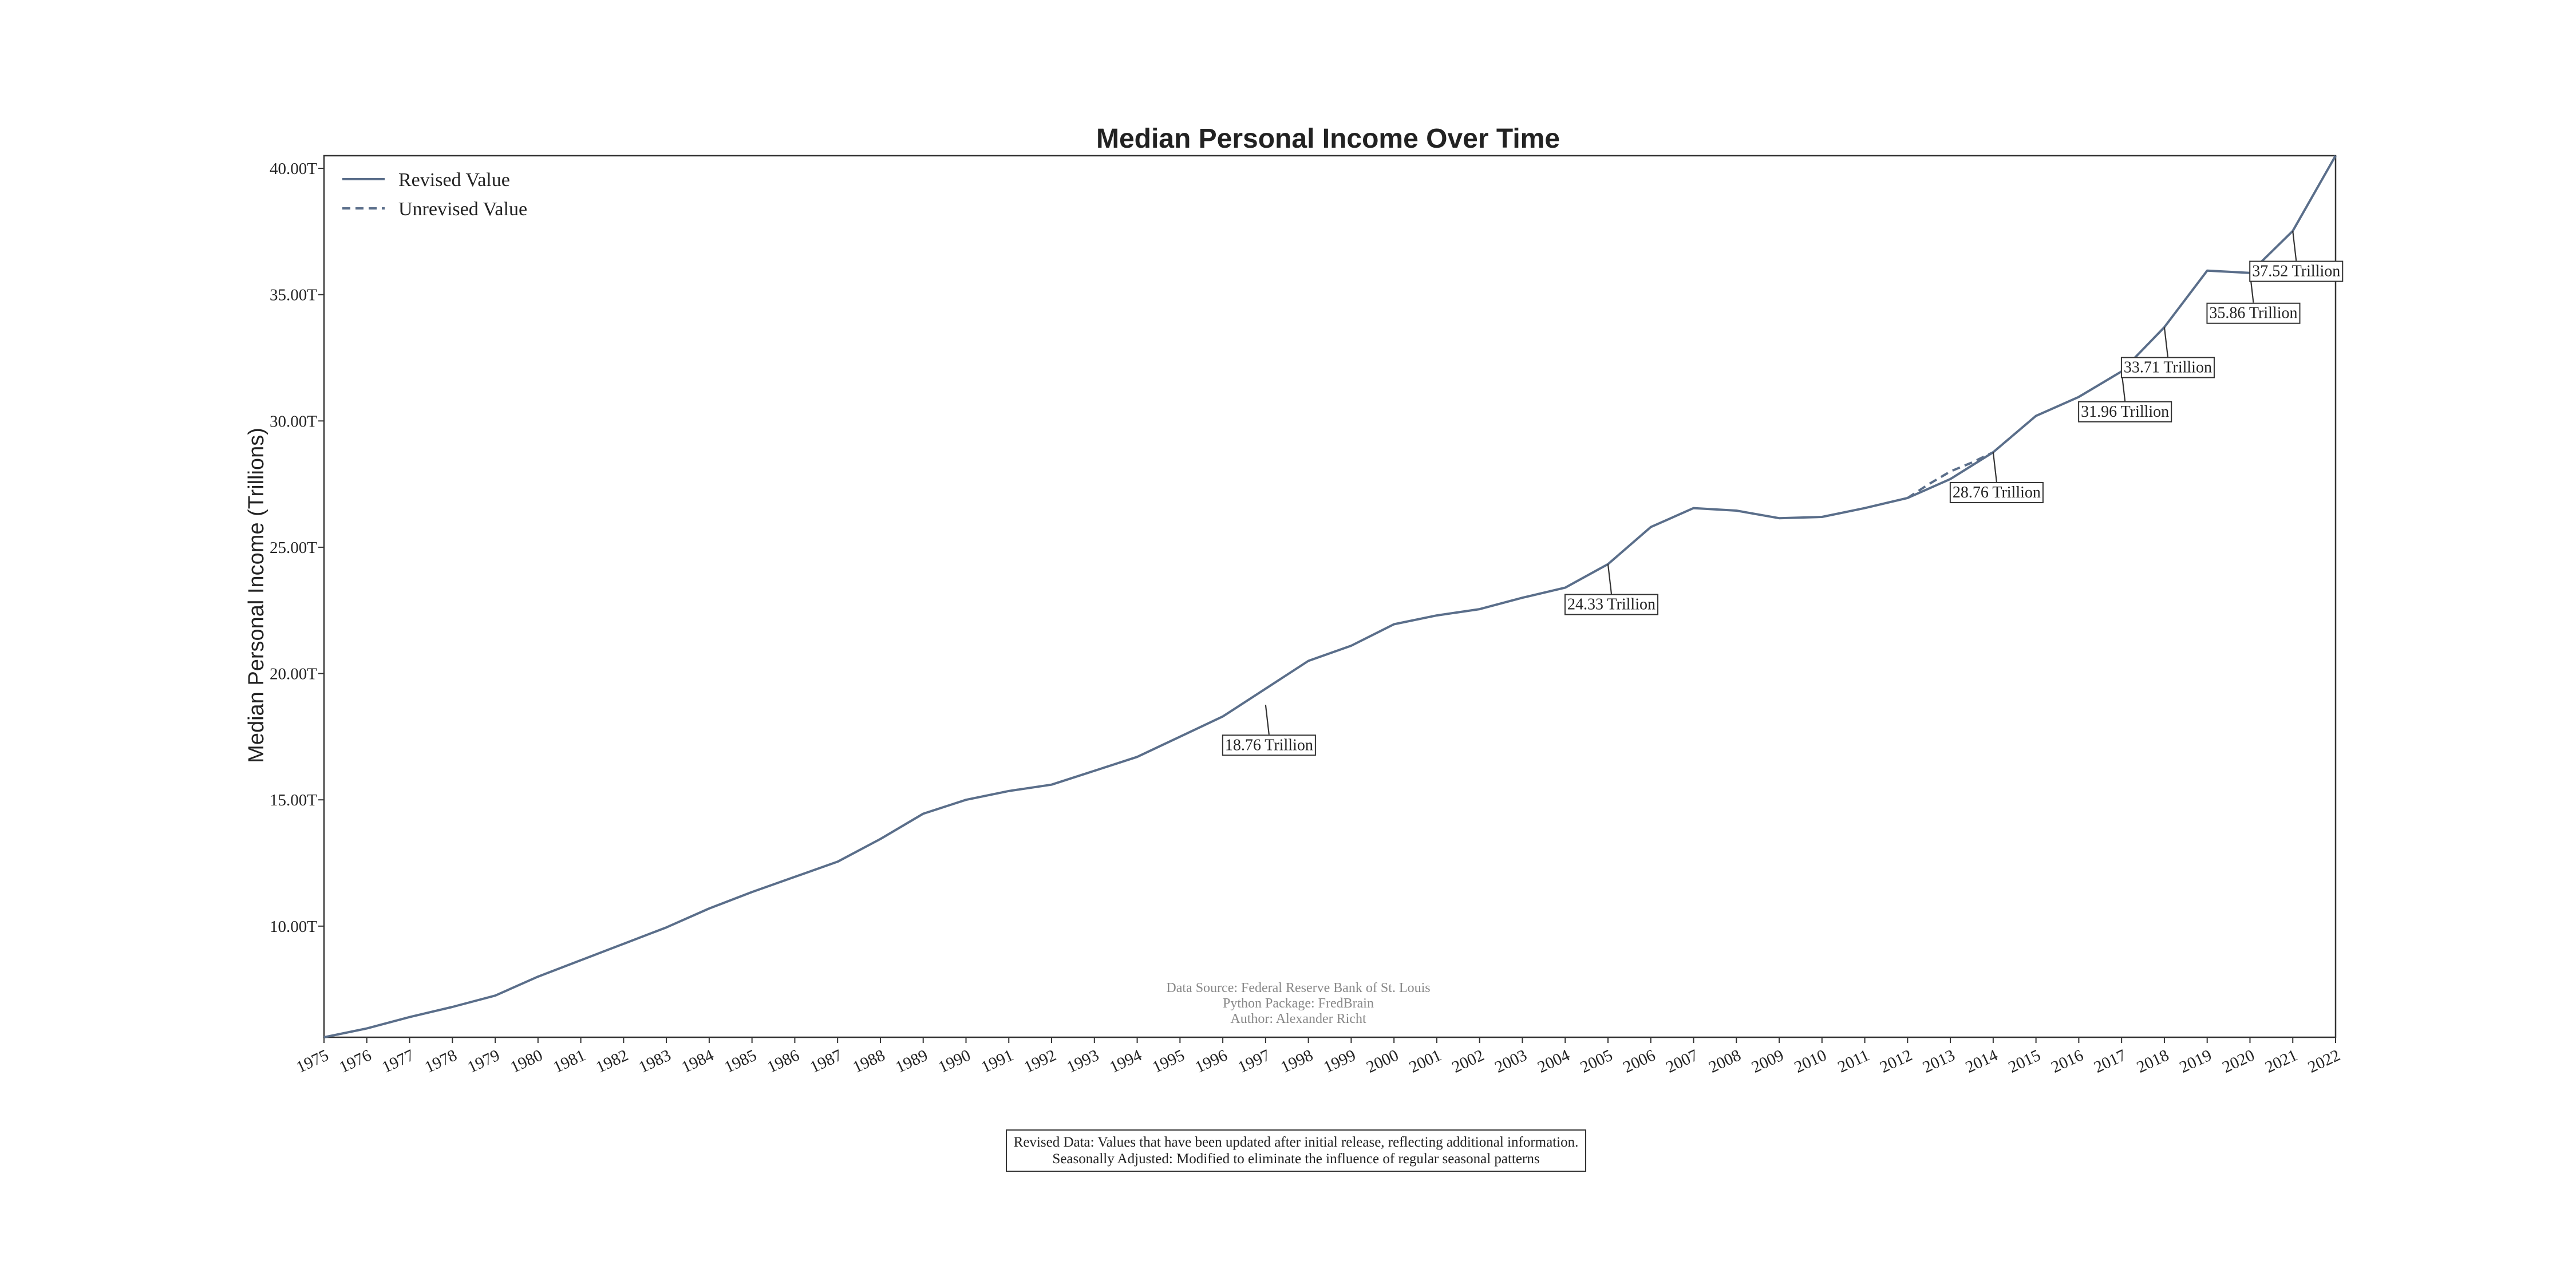 The image size is (2576, 1288). Describe the element at coordinates (293, 169) in the screenshot. I see `y-tick-label-40: 40.00T` at that location.